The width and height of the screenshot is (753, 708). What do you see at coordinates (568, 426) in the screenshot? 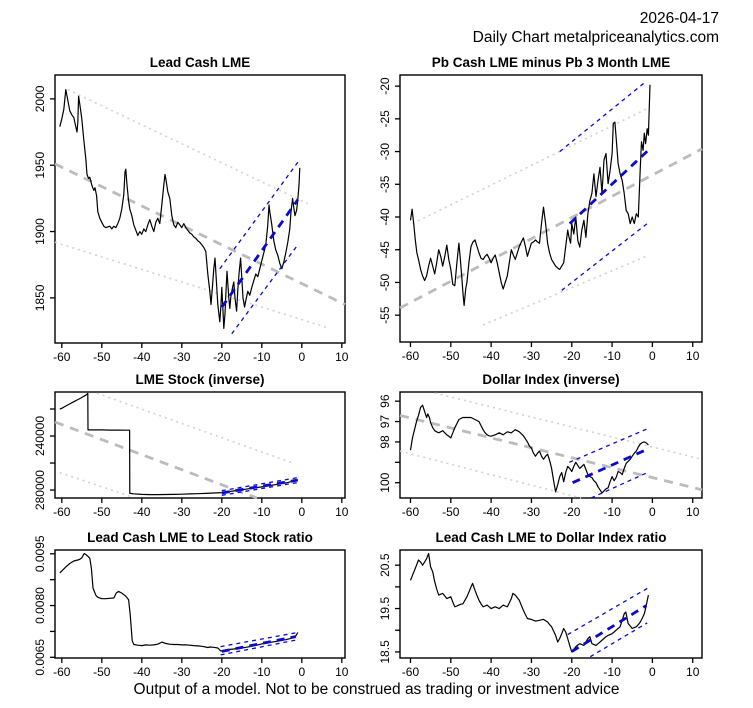
I see `upper-channel` at bounding box center [568, 426].